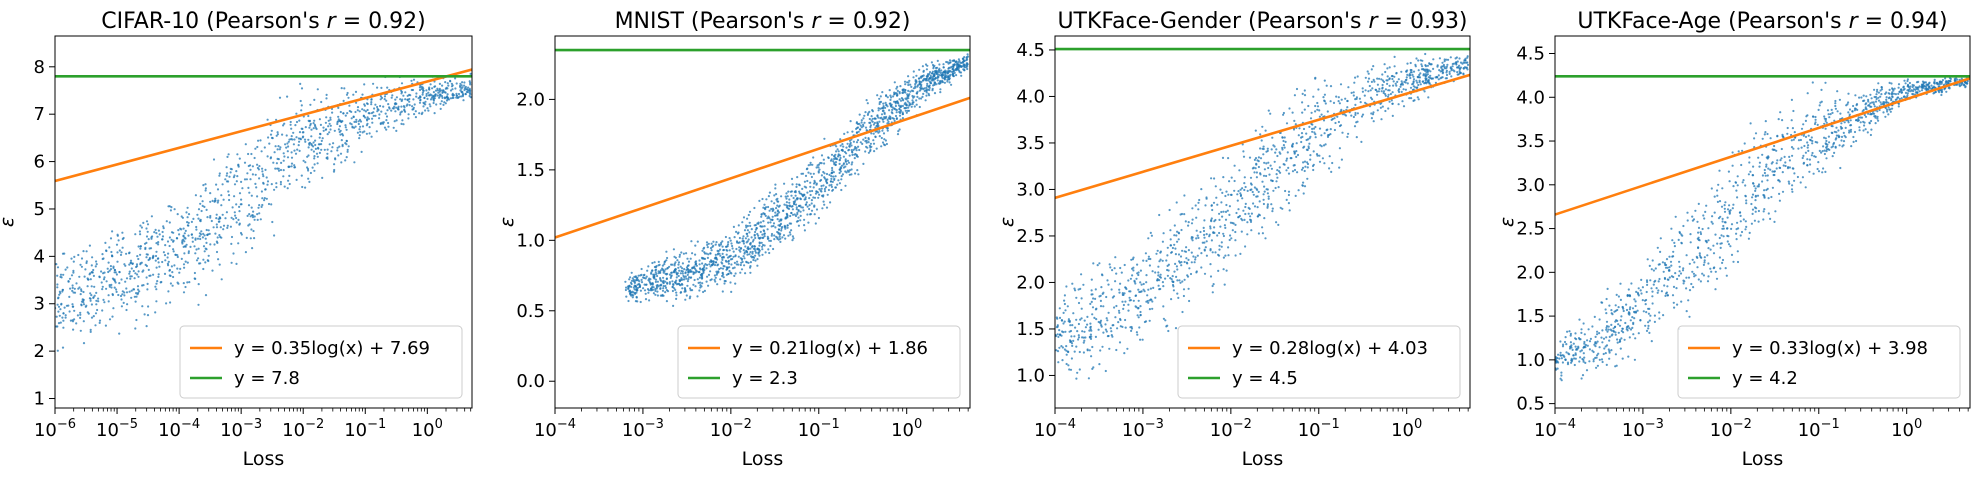 Image resolution: width=1977 pixels, height=477 pixels. What do you see at coordinates (763, 459) in the screenshot?
I see `x-axis-label: Loss` at bounding box center [763, 459].